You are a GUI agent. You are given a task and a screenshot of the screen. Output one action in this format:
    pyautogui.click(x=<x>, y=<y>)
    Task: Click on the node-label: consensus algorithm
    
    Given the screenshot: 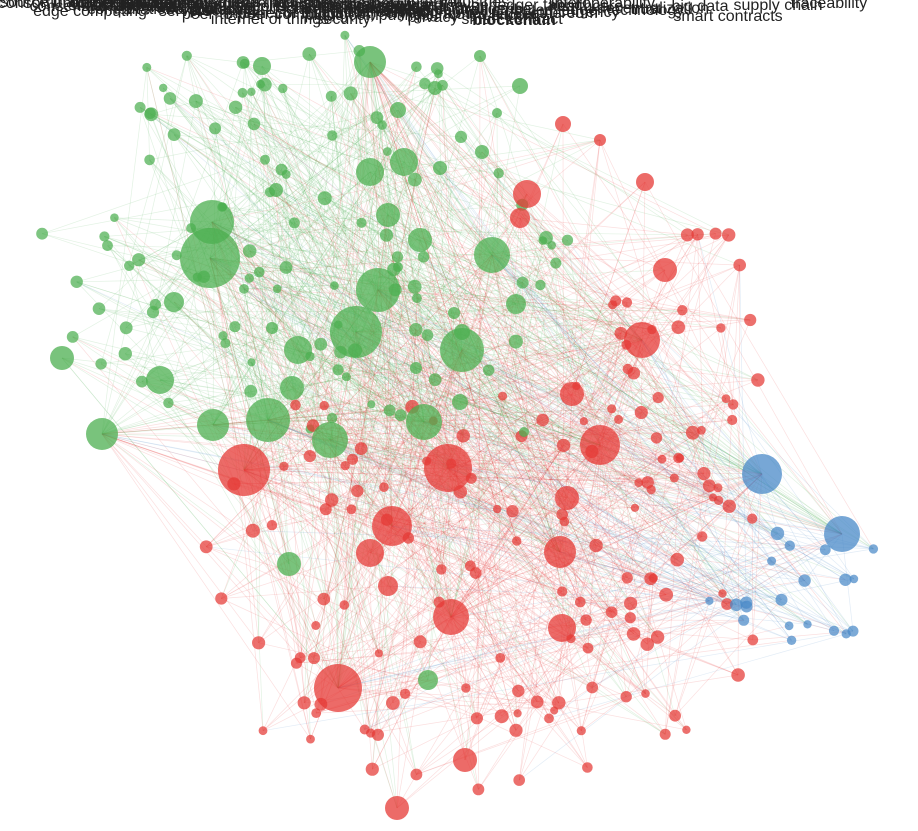 What is the action you would take?
    pyautogui.click(x=103, y=7)
    